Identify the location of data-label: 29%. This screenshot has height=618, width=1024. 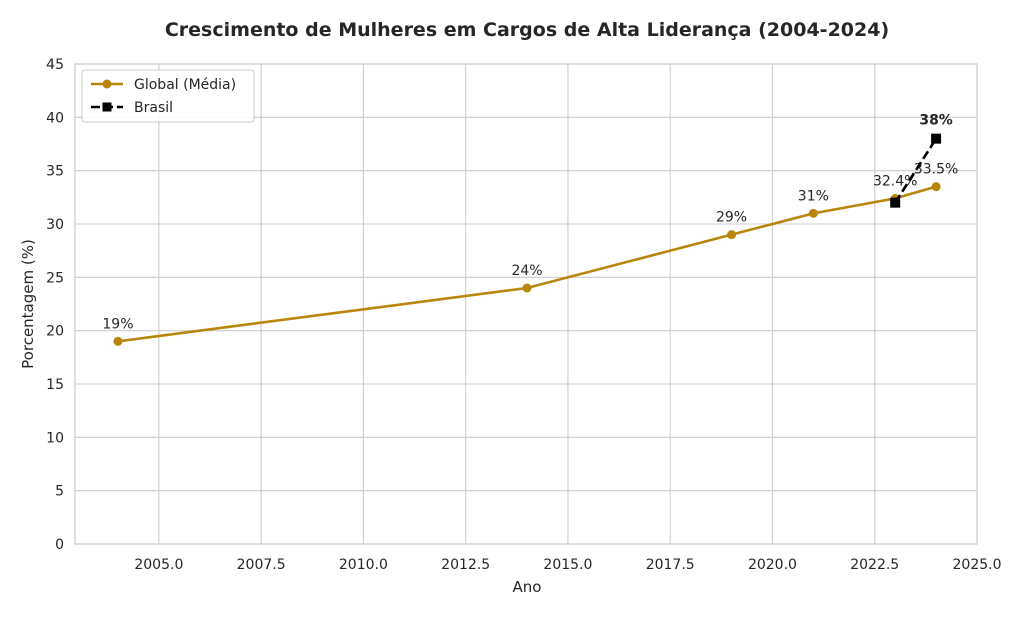
(731, 218).